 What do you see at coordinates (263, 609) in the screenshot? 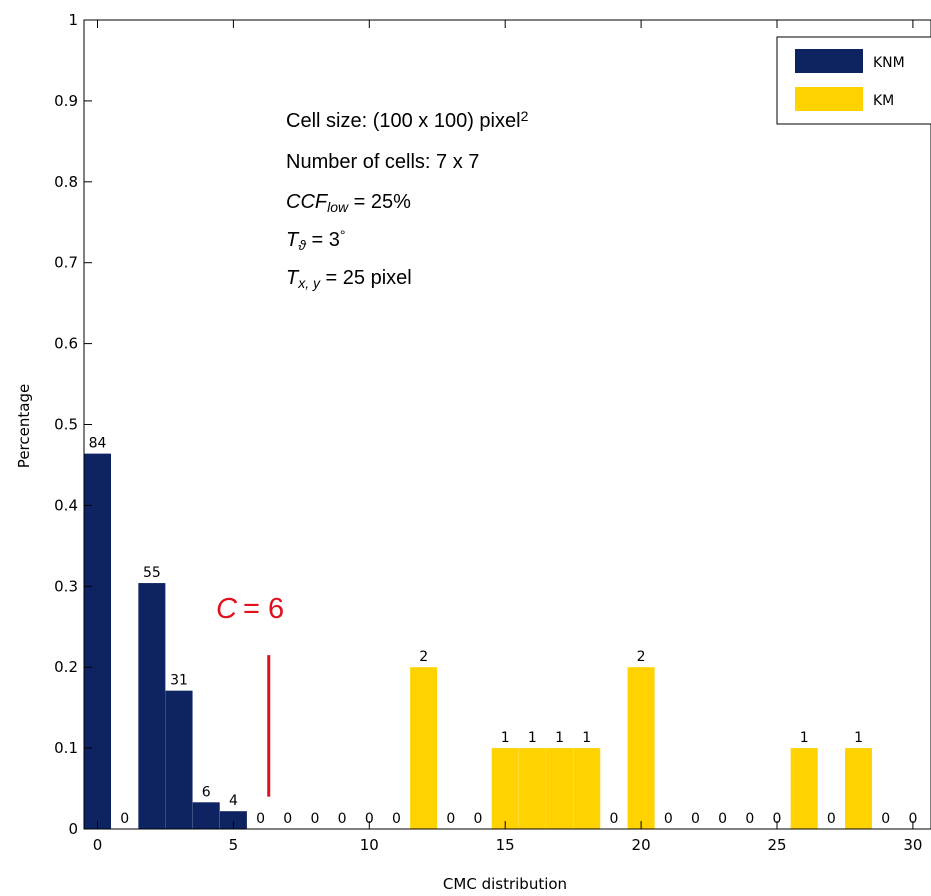
I see `threshold-value: = 6` at bounding box center [263, 609].